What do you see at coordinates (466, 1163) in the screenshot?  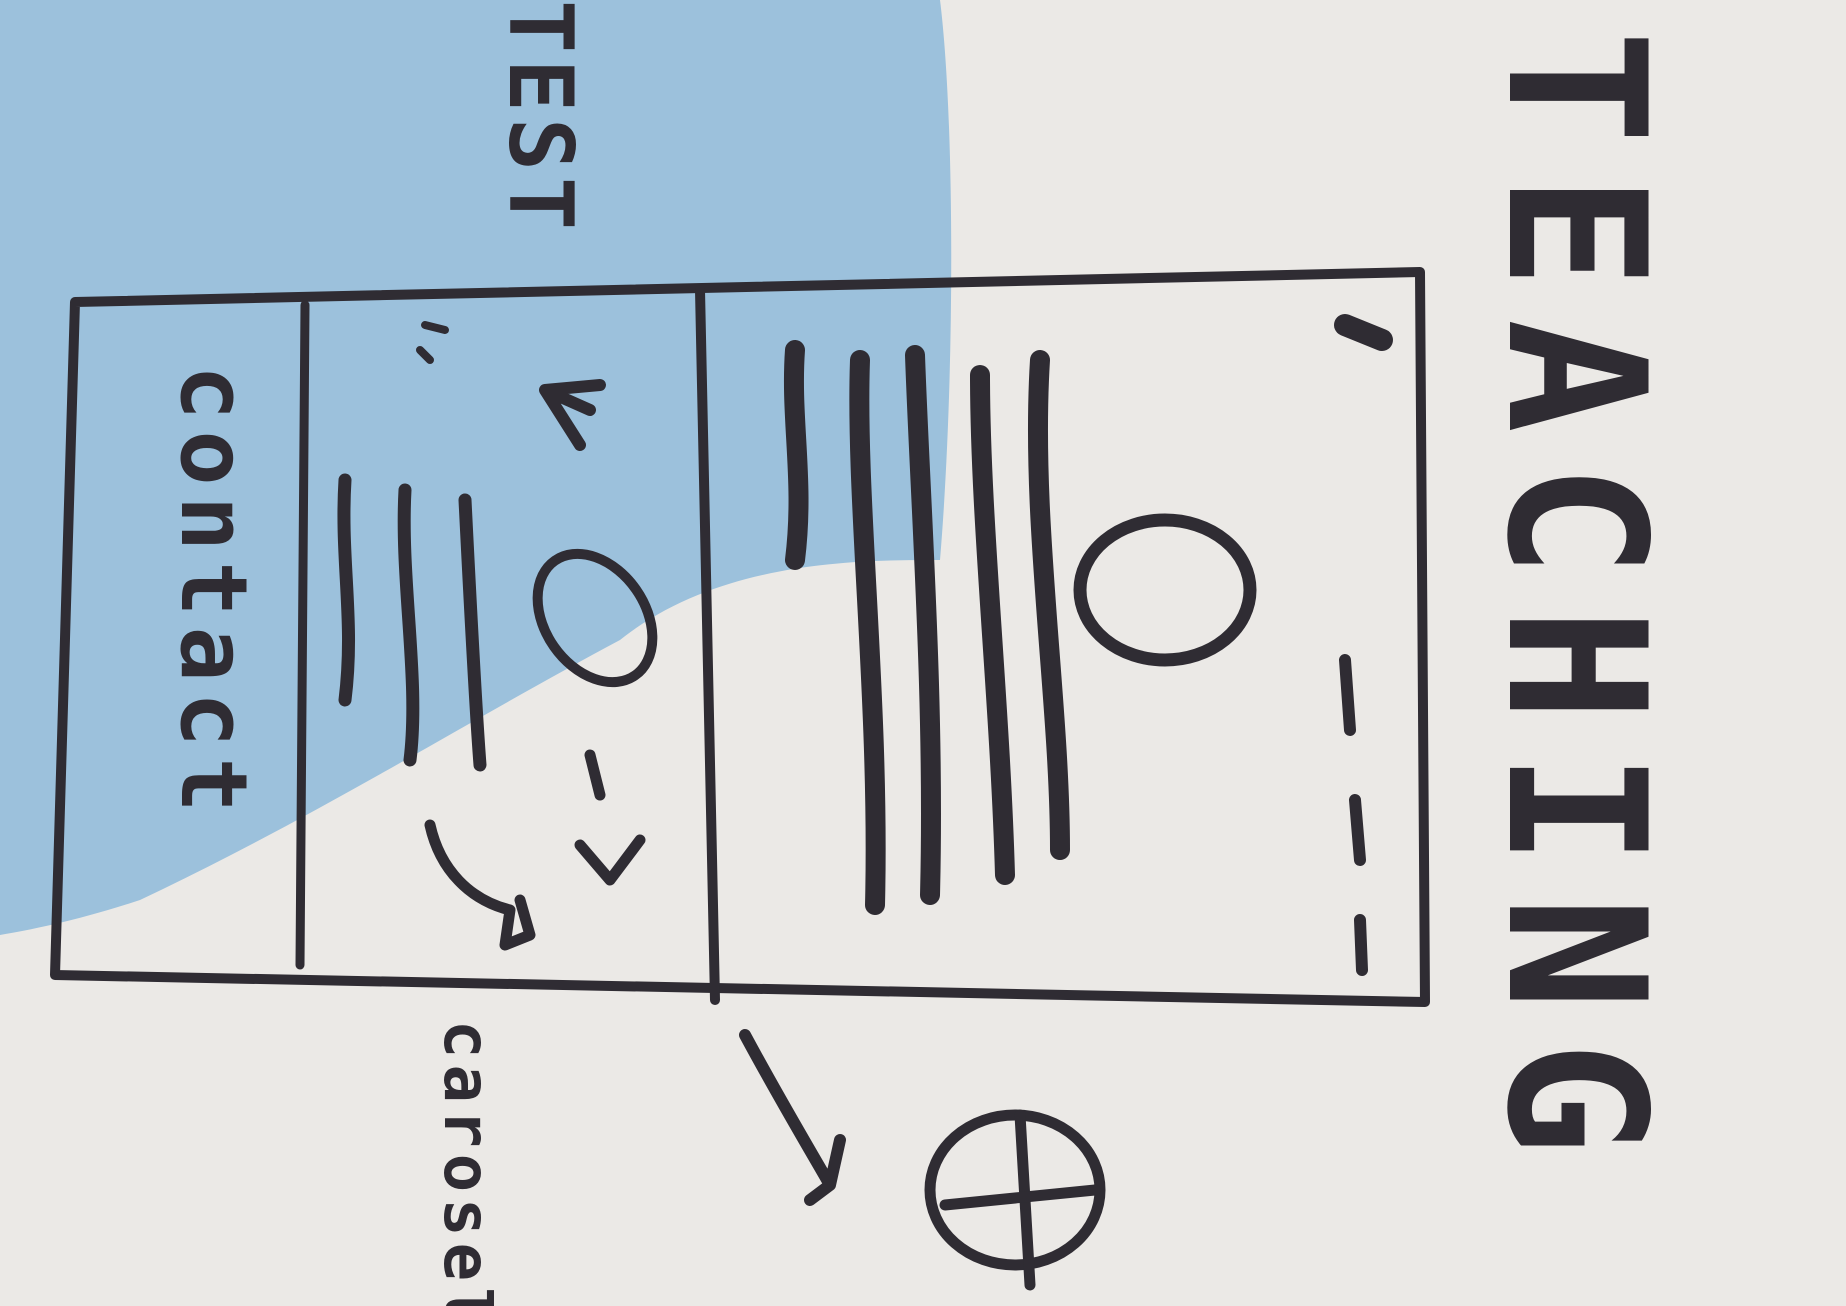 I see `carousel-label: carosel` at bounding box center [466, 1163].